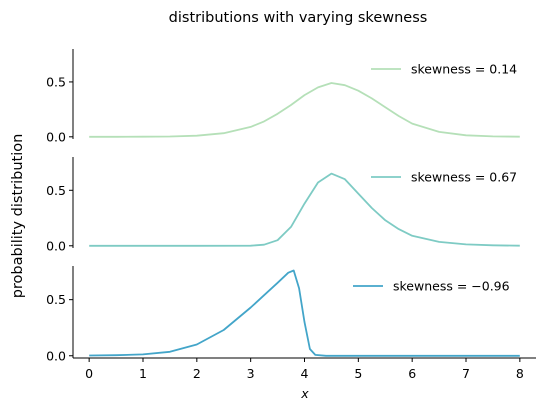 This screenshot has height=411, width=548. I want to click on chart-title: distributions with varying skewness, so click(298, 18).